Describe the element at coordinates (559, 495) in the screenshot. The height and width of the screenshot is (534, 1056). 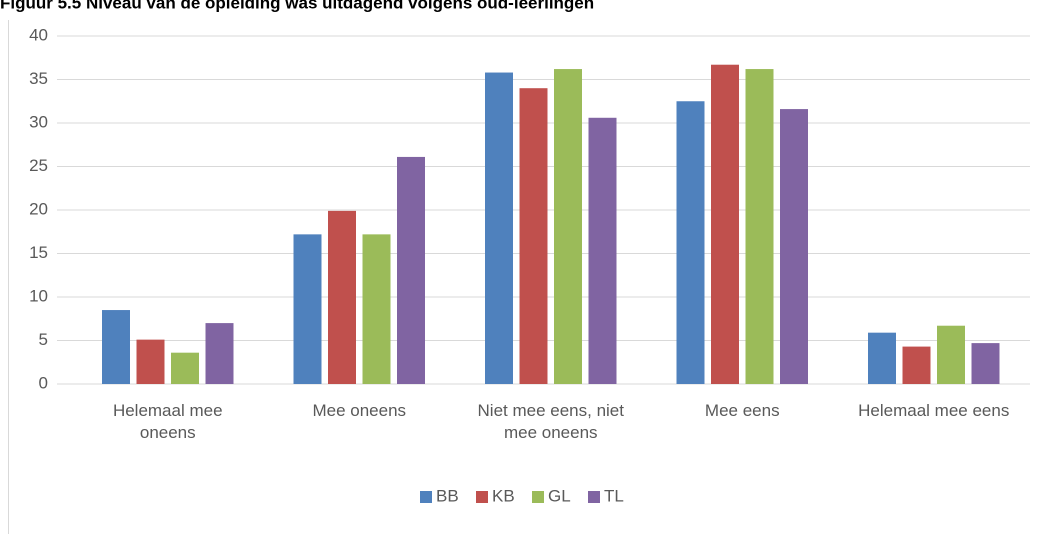
I see `legend-label: GL` at that location.